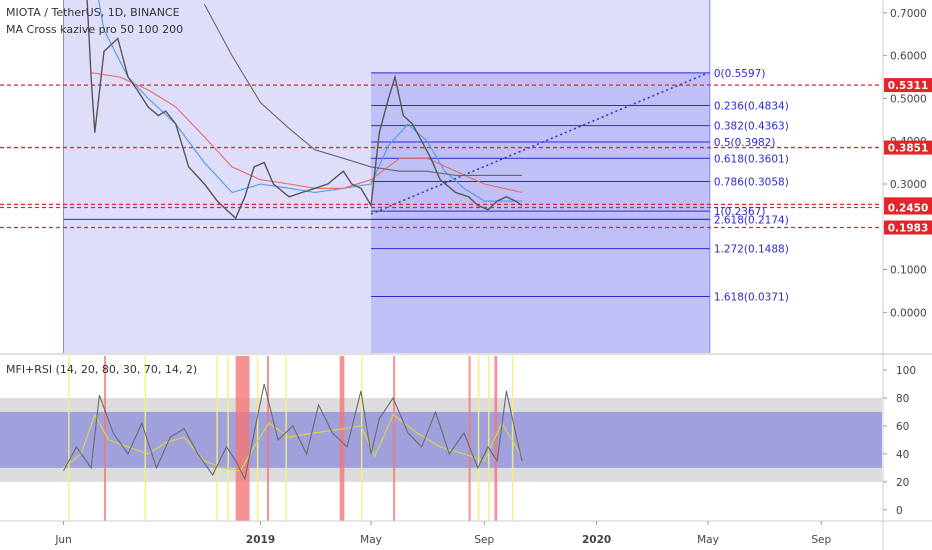  I want to click on symbol-legend: MIOTA / TetherUS, 1D, BINANCE, so click(93, 12).